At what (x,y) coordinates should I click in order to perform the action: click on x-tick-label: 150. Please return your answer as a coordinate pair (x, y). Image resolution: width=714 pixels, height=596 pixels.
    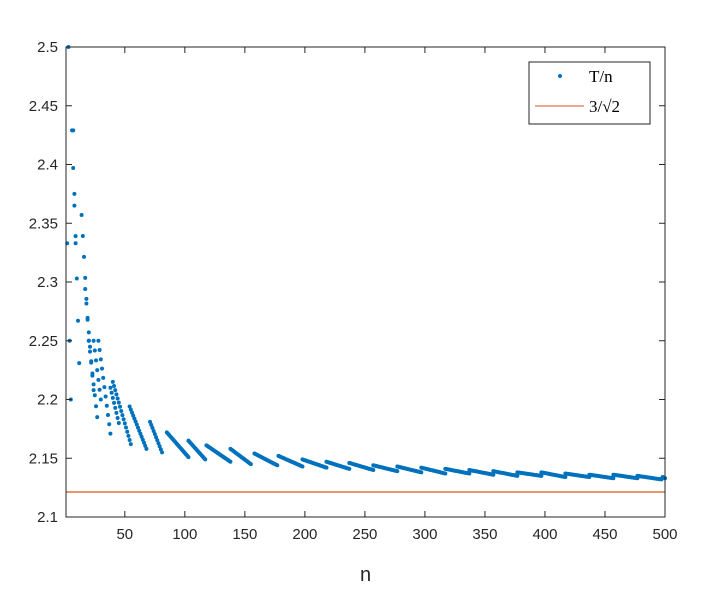
    Looking at the image, I should click on (244, 534).